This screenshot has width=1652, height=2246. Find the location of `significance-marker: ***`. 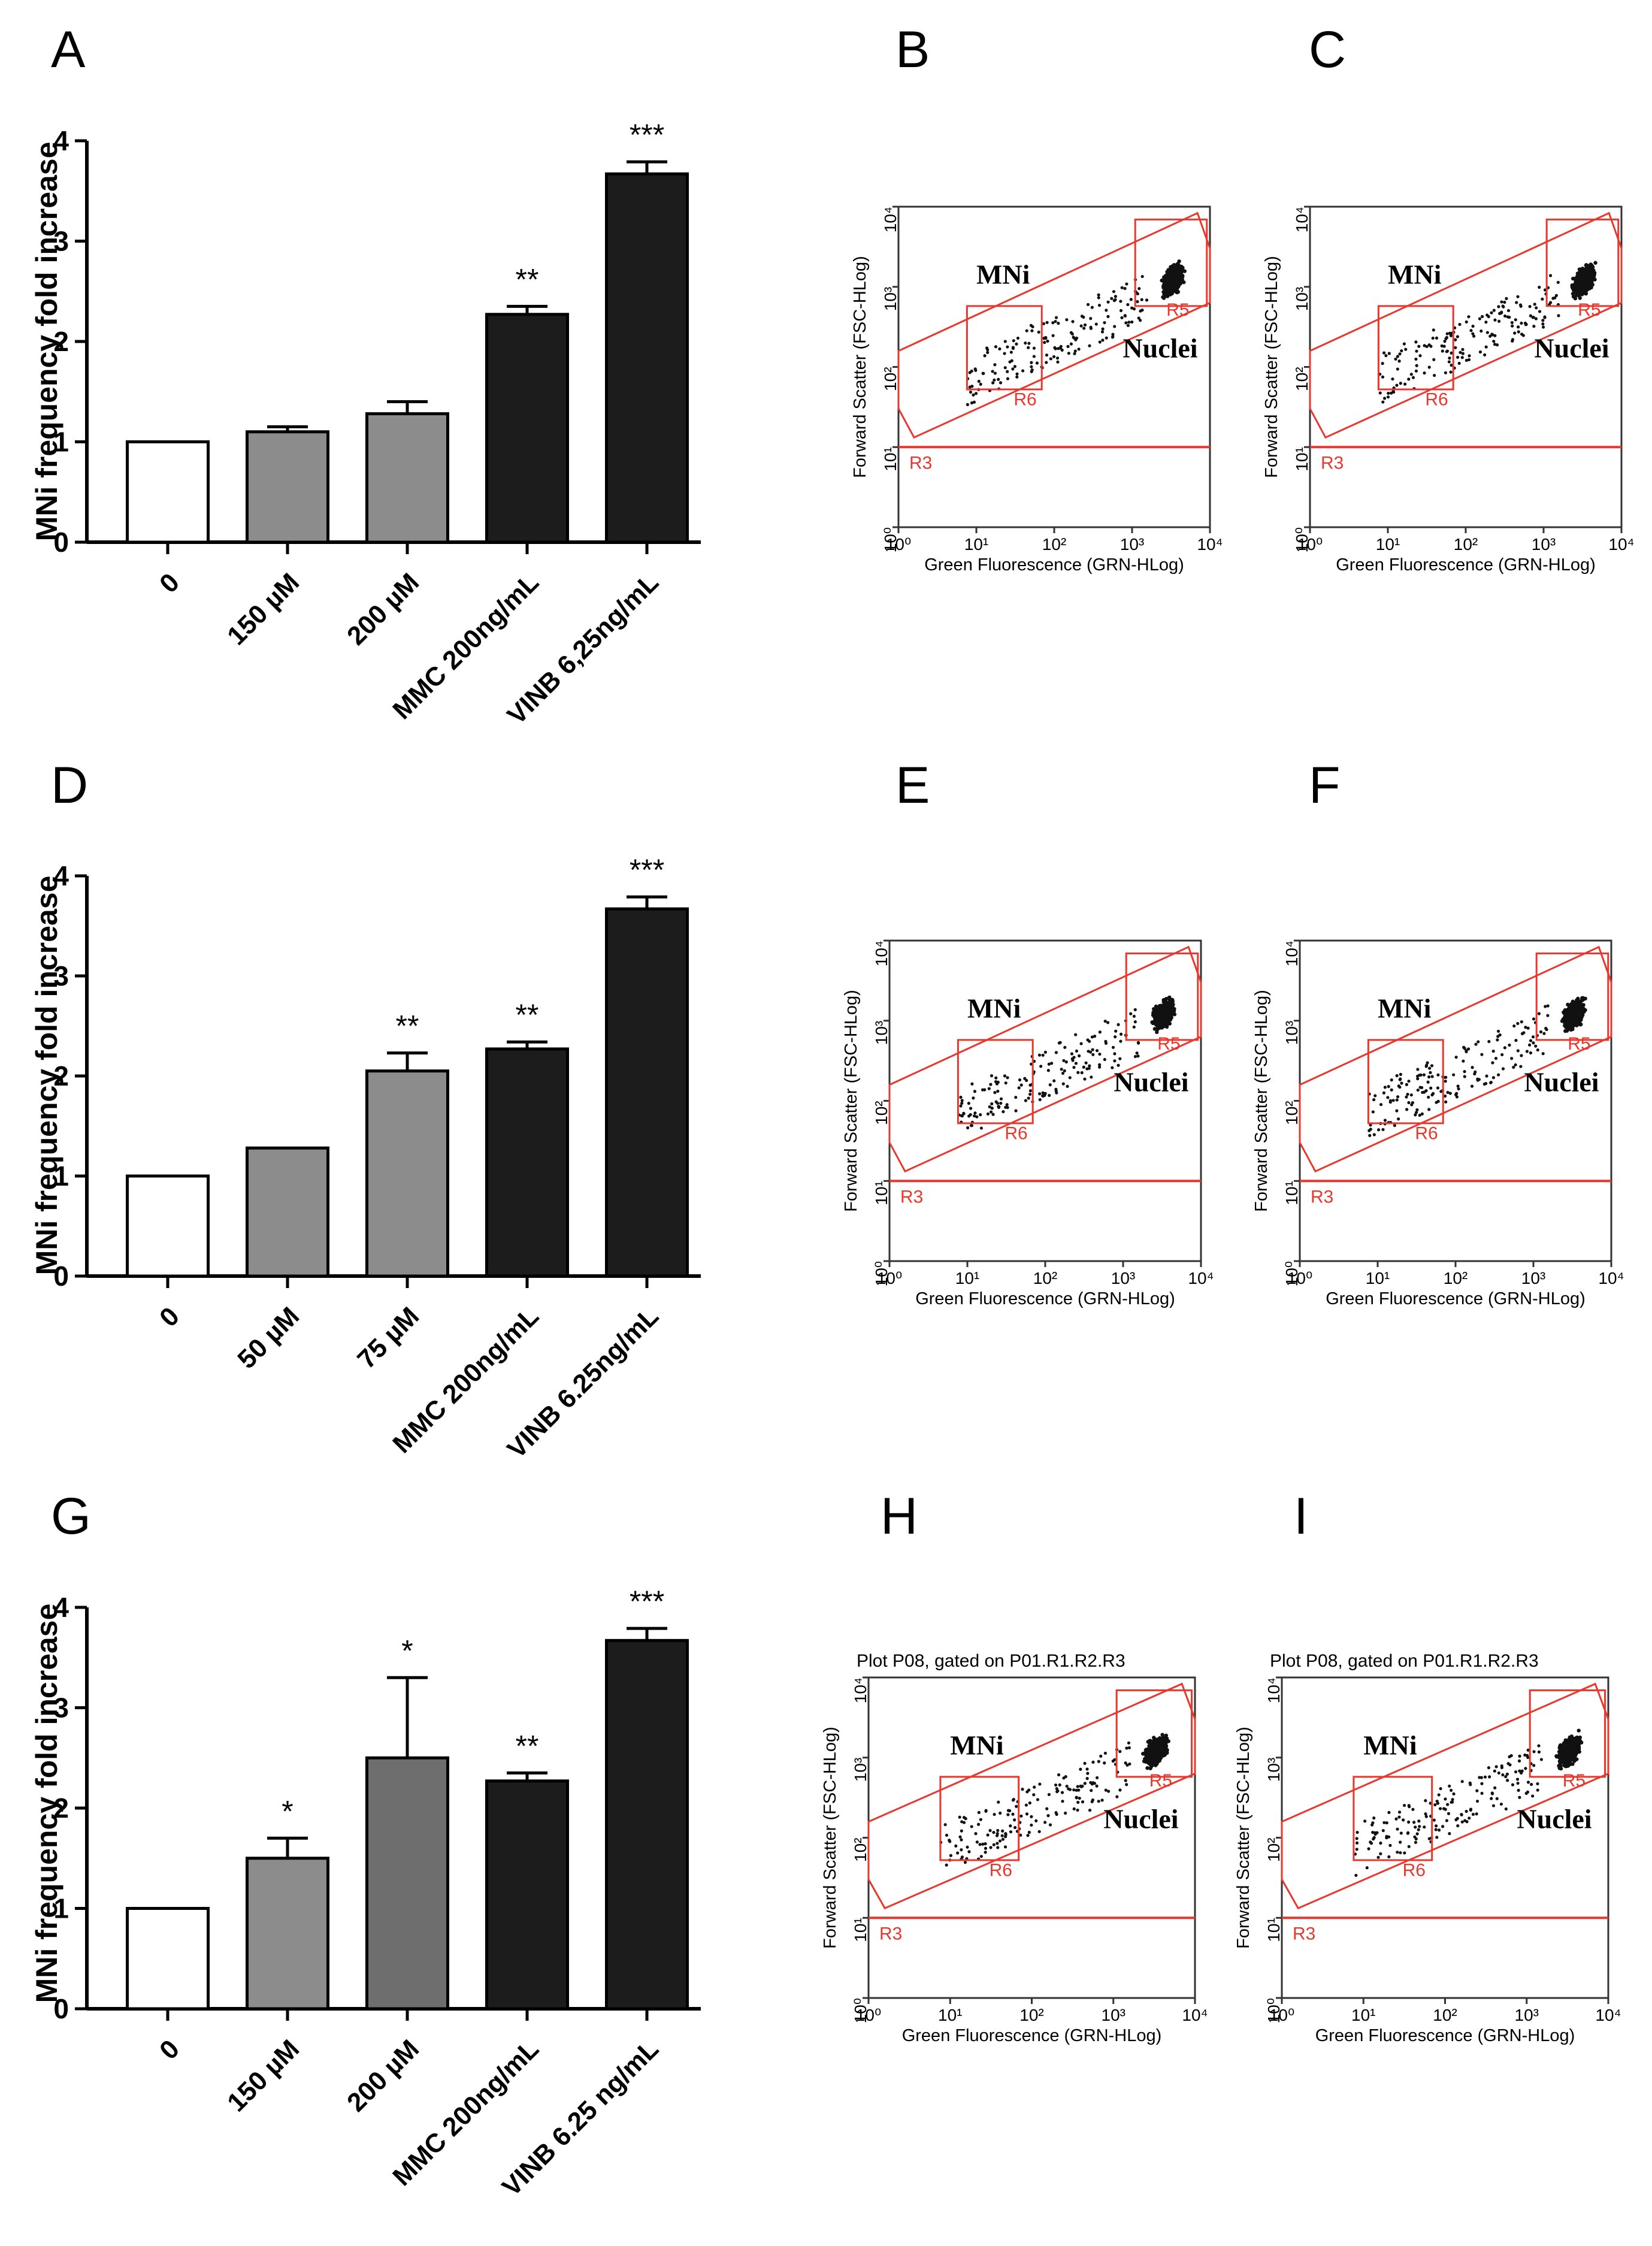

significance-marker: *** is located at coordinates (647, 1601).